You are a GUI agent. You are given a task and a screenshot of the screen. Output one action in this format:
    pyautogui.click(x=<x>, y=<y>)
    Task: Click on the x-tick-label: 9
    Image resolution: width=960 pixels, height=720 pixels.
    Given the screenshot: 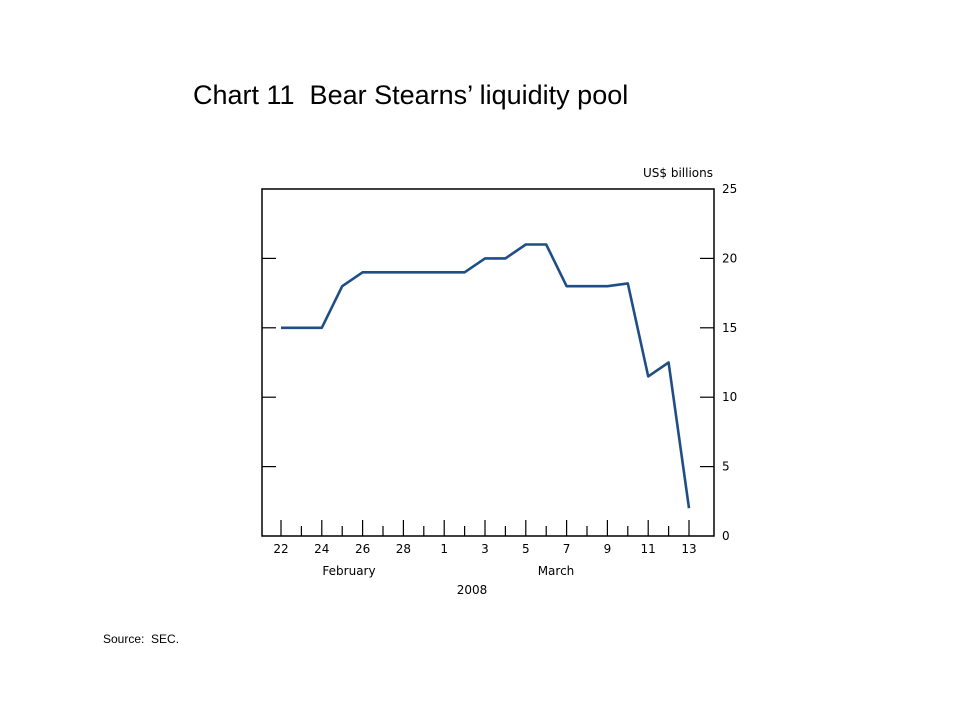 What is the action you would take?
    pyautogui.click(x=608, y=549)
    